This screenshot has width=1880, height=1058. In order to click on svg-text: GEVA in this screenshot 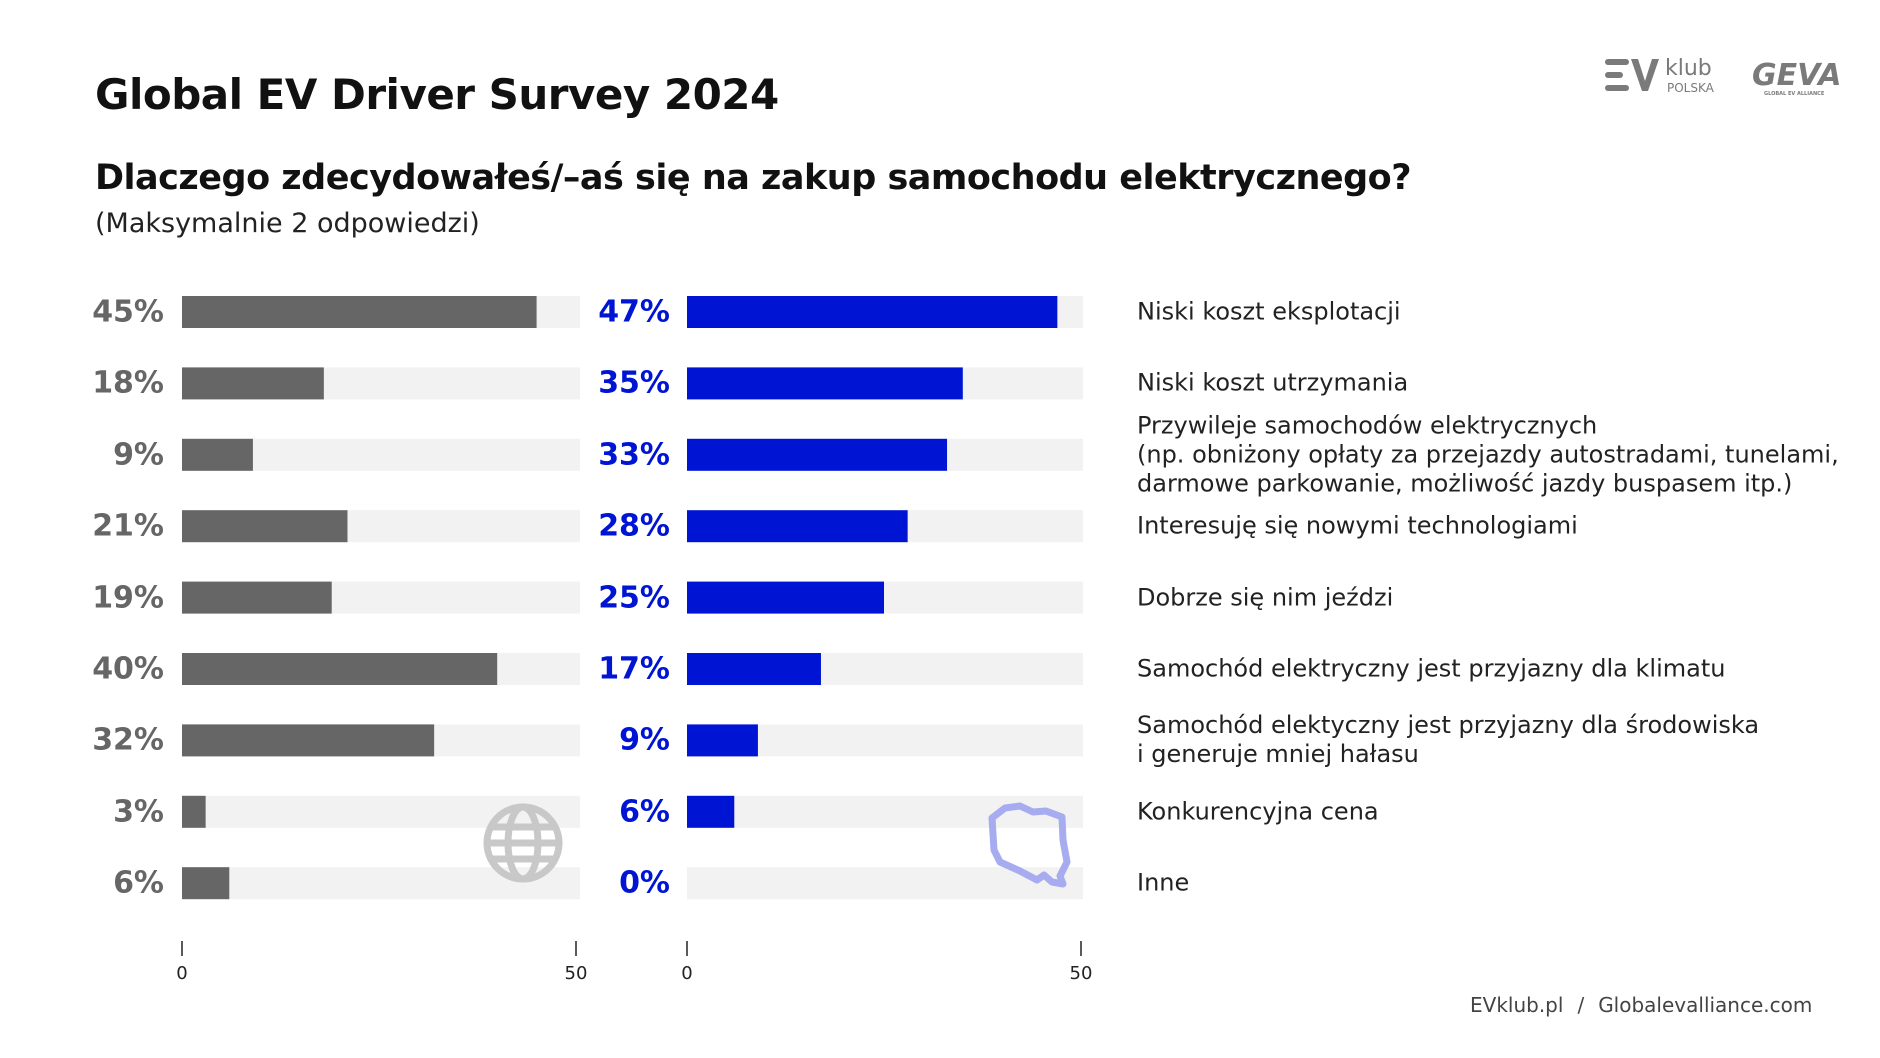, I will do `click(1797, 75)`.